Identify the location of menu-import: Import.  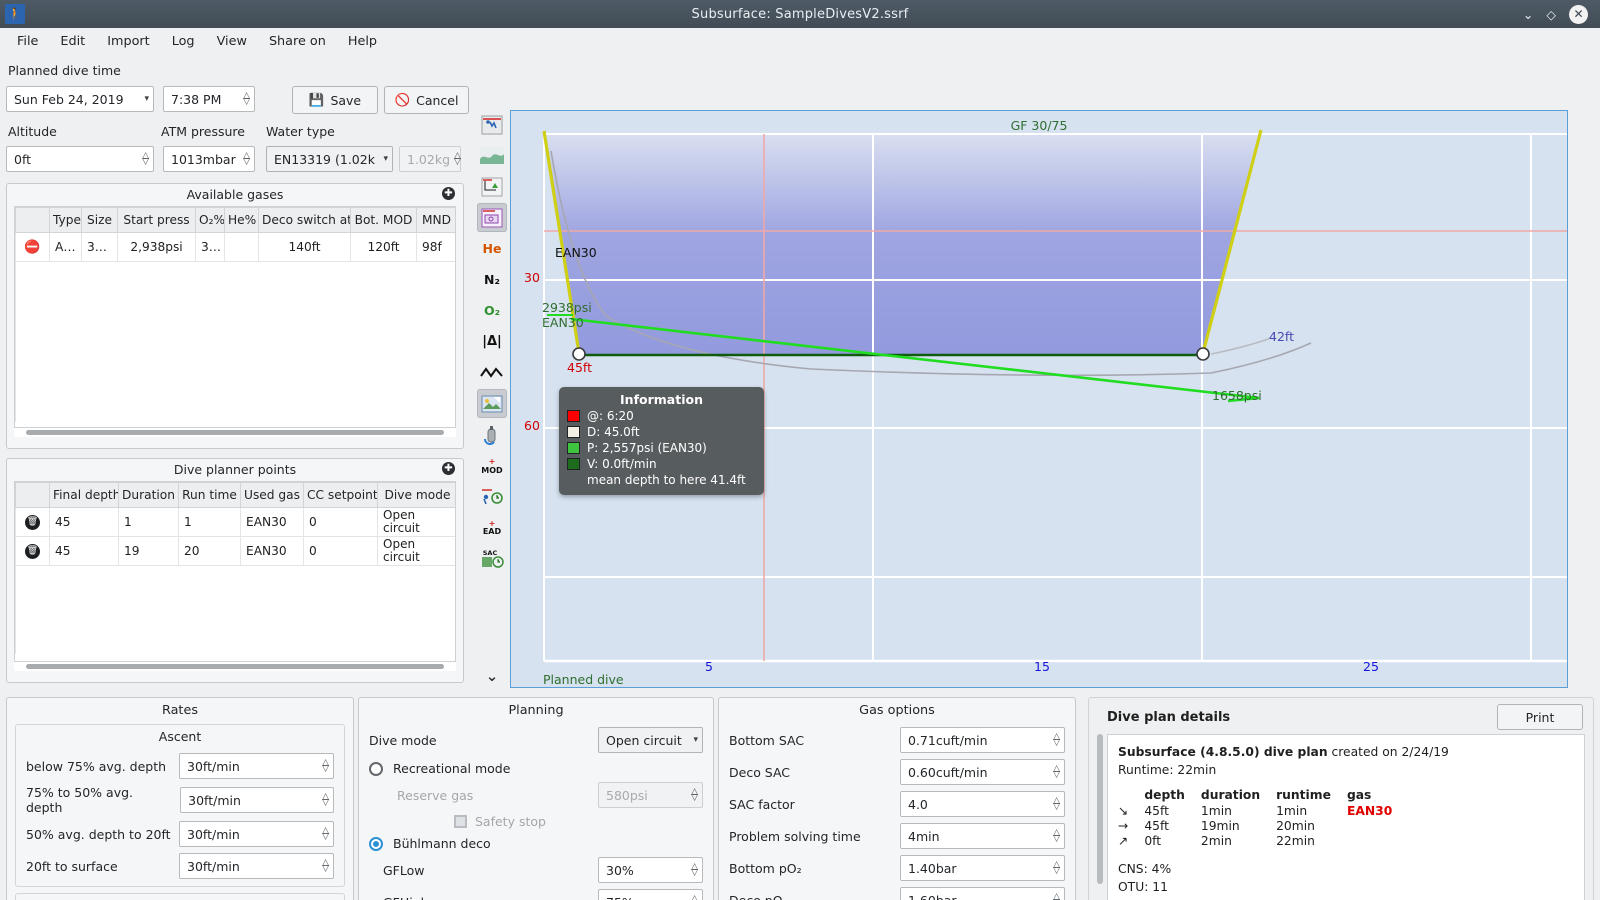
(128, 41).